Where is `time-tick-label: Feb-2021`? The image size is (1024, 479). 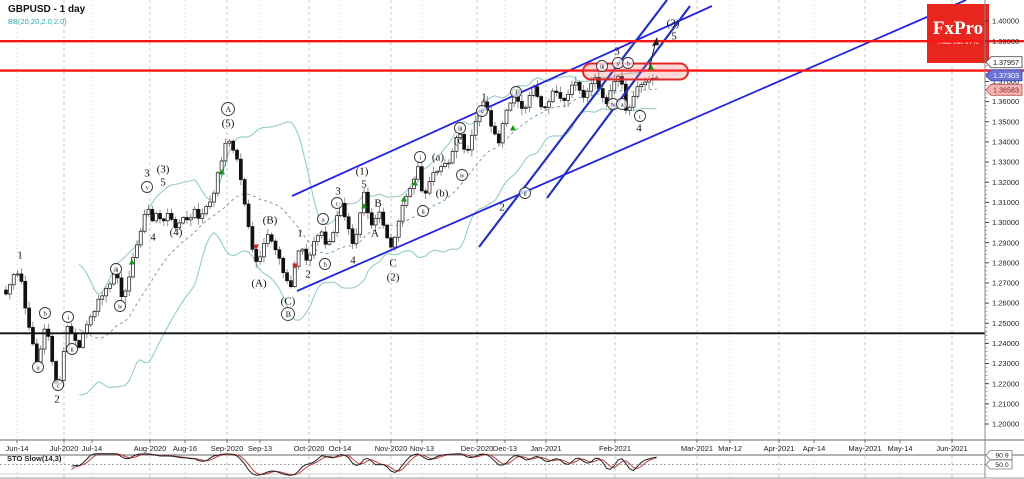
time-tick-label: Feb-2021 is located at coordinates (615, 448).